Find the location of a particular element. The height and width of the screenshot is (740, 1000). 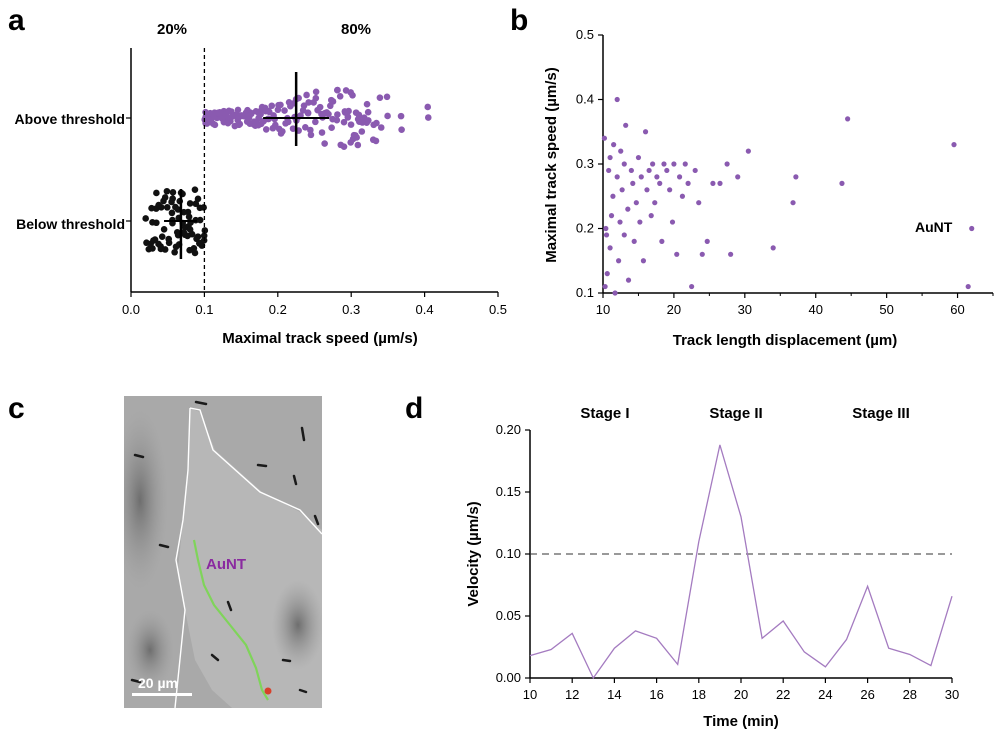

chart-d-stage-1: Stage I is located at coordinates (604, 413).